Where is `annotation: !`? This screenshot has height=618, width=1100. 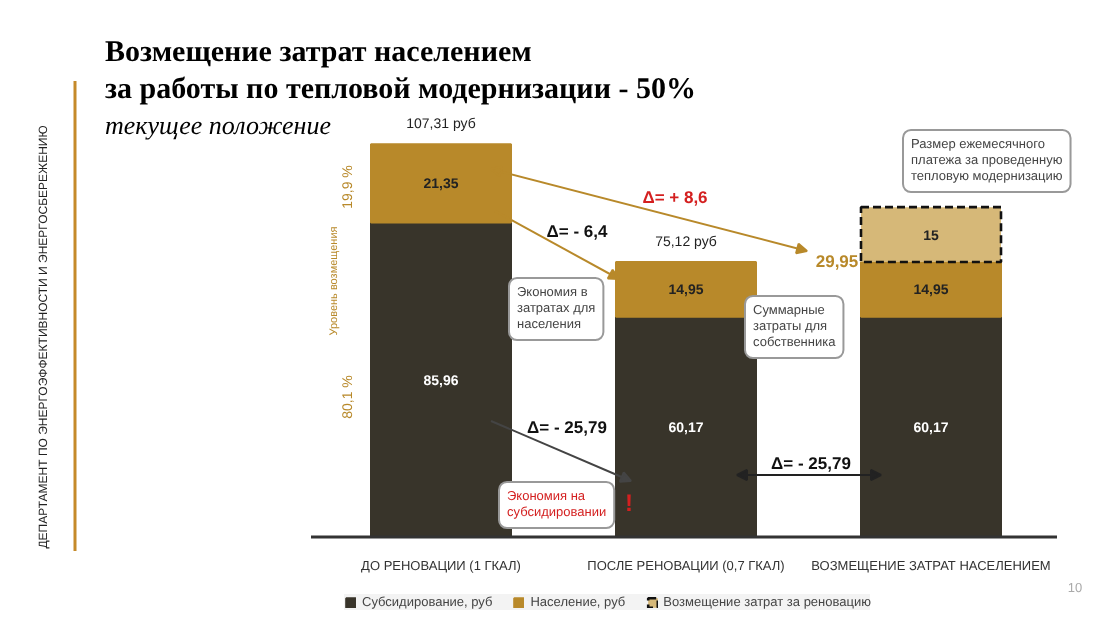
annotation: ! is located at coordinates (629, 503).